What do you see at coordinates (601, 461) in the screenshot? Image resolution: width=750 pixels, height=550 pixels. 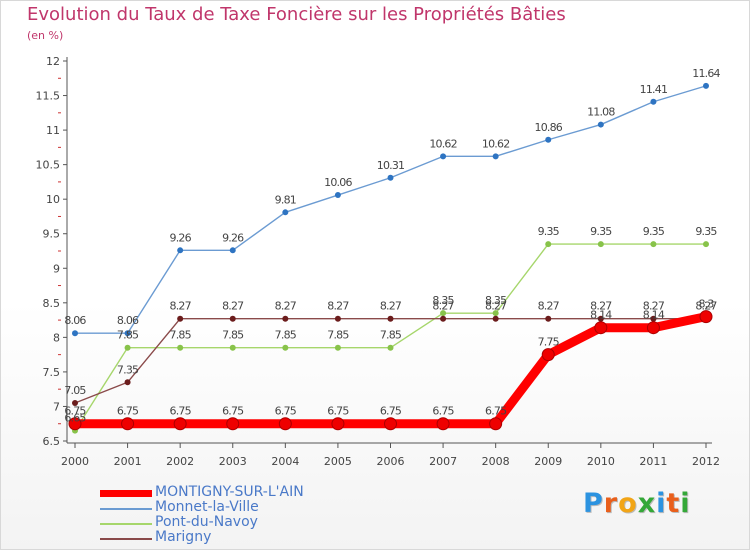 I see `x-tick-label: 2010` at bounding box center [601, 461].